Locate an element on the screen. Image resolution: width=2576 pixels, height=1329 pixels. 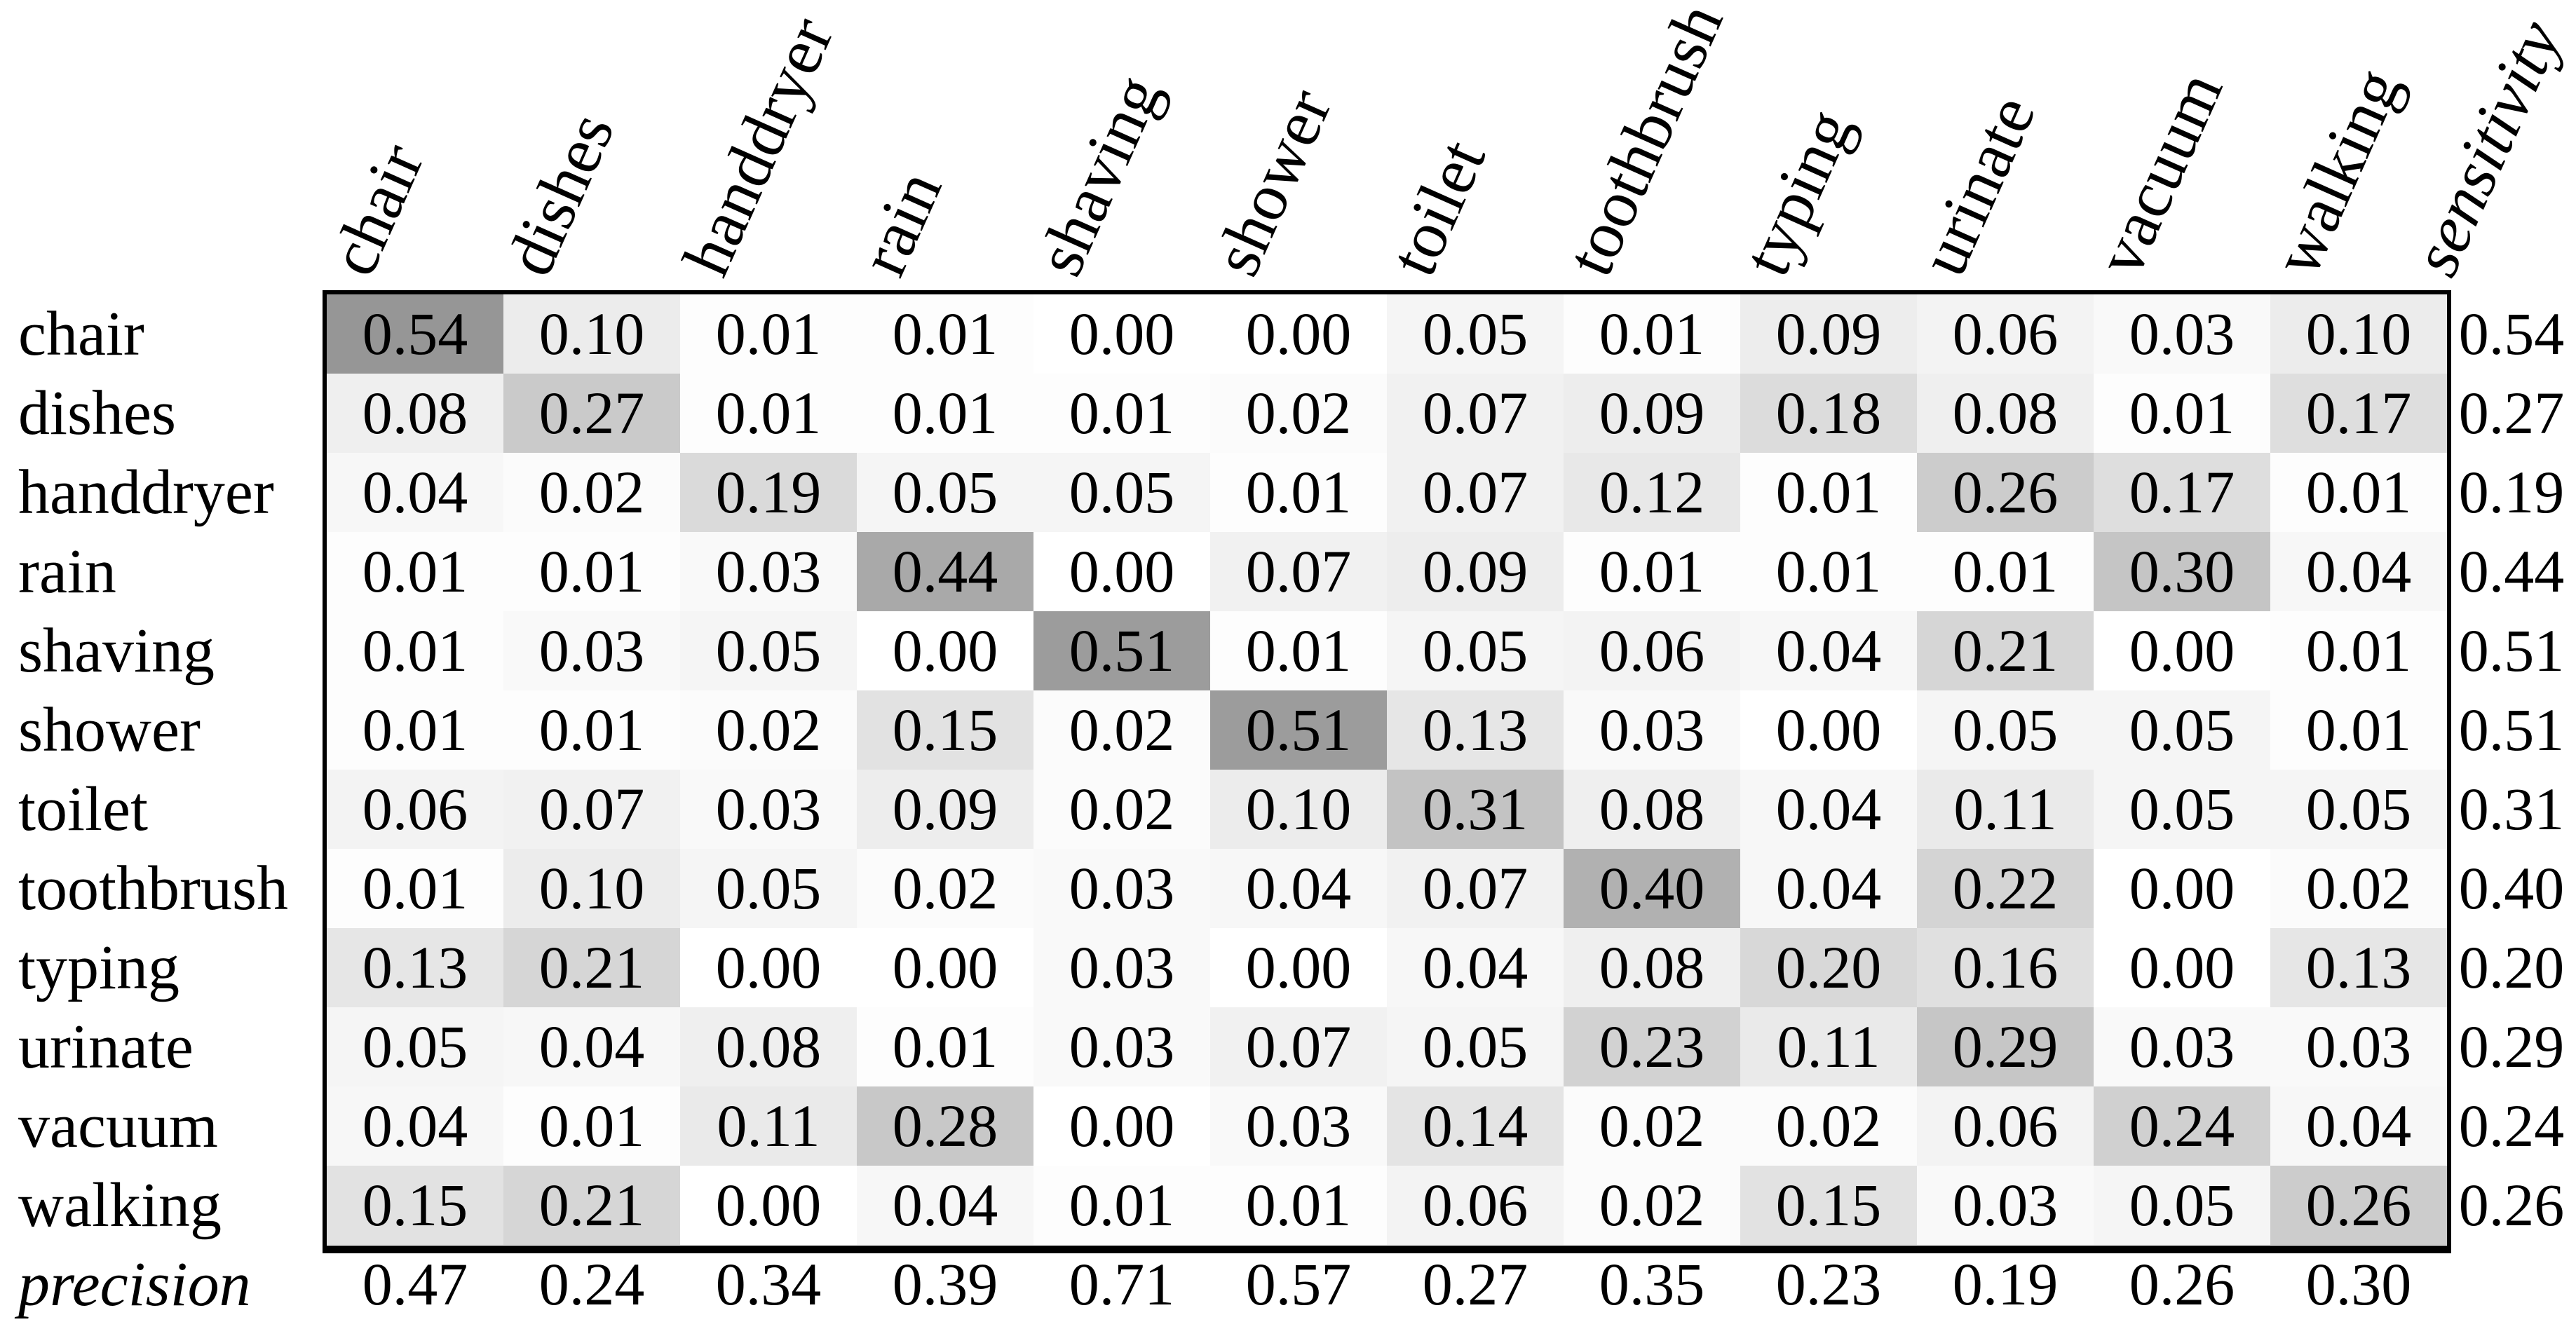
precision-value-handdryer: 0.34 is located at coordinates (769, 1284).